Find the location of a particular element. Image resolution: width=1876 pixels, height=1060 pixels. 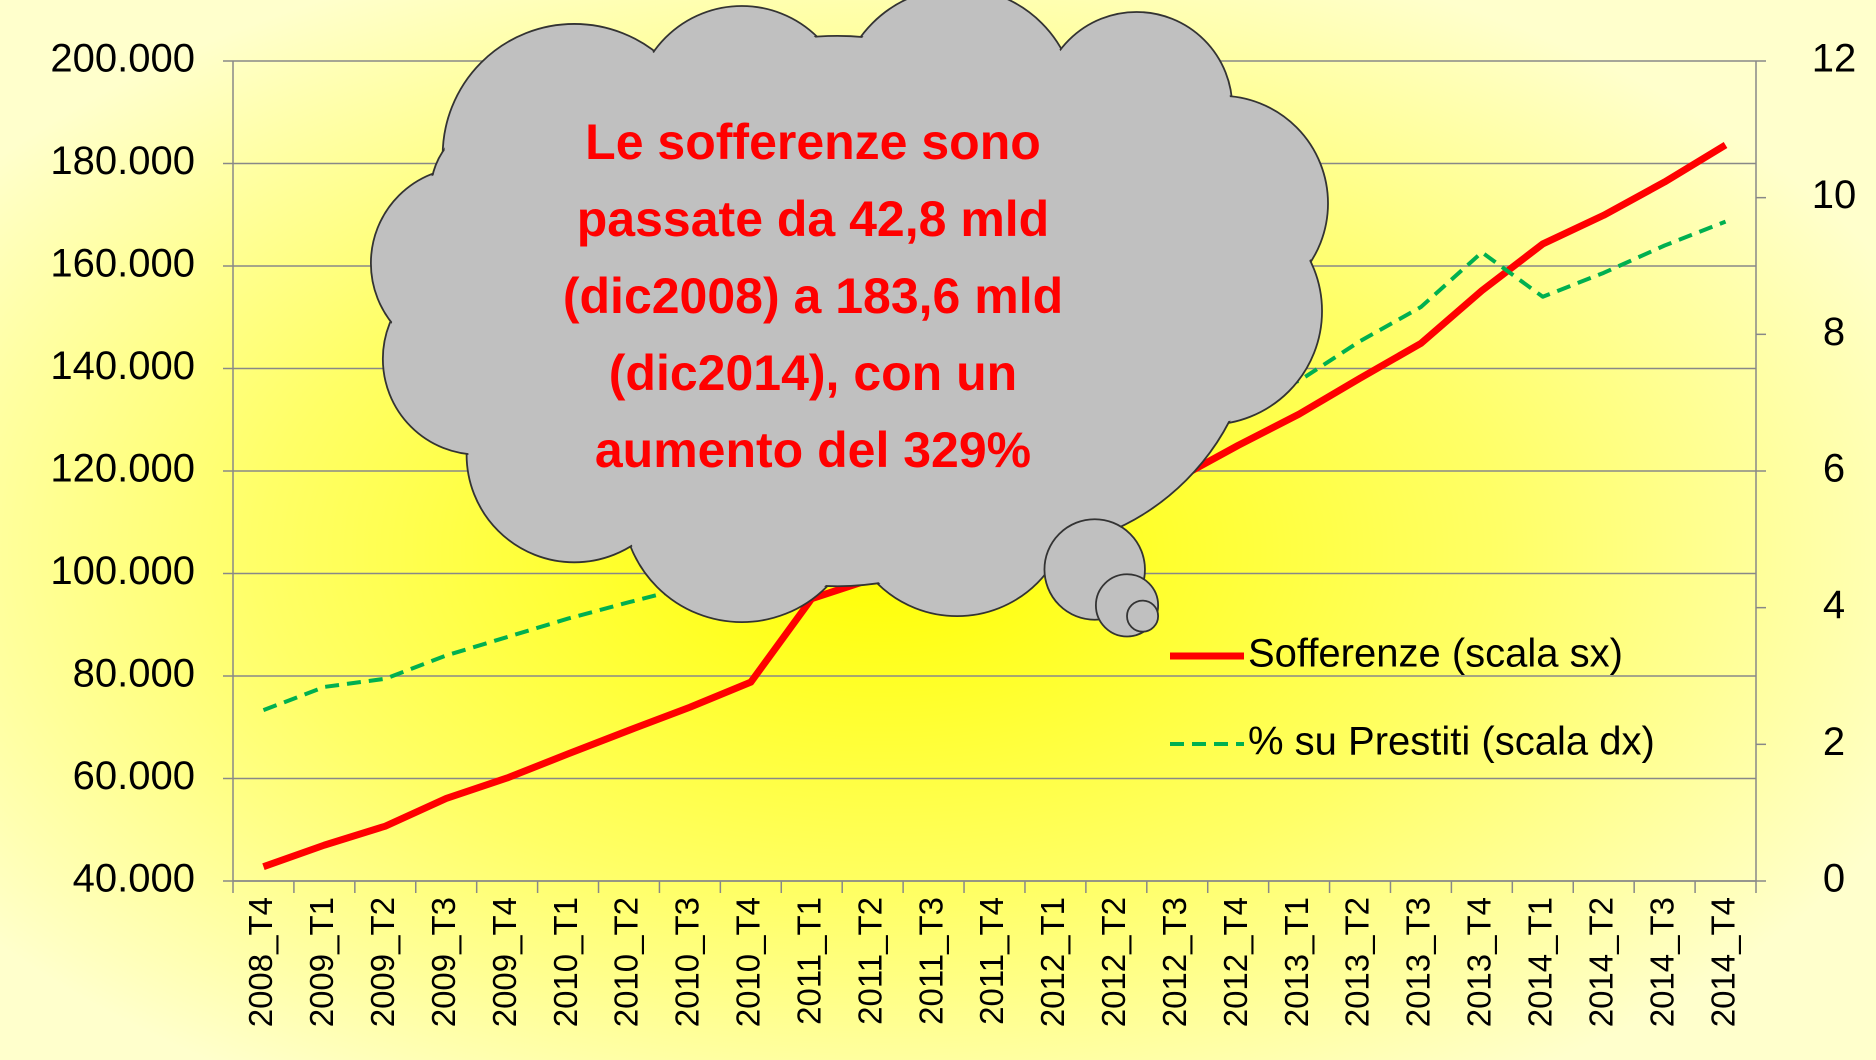

x-tick-label: 2010_T2 is located at coordinates (626, 962).